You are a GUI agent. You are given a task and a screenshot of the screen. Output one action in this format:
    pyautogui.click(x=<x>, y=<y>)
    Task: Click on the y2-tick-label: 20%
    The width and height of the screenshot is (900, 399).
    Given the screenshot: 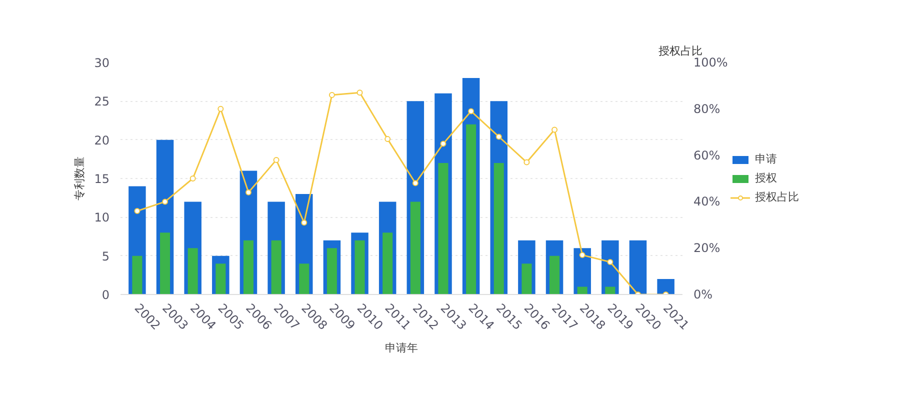 What is the action you would take?
    pyautogui.click(x=707, y=248)
    